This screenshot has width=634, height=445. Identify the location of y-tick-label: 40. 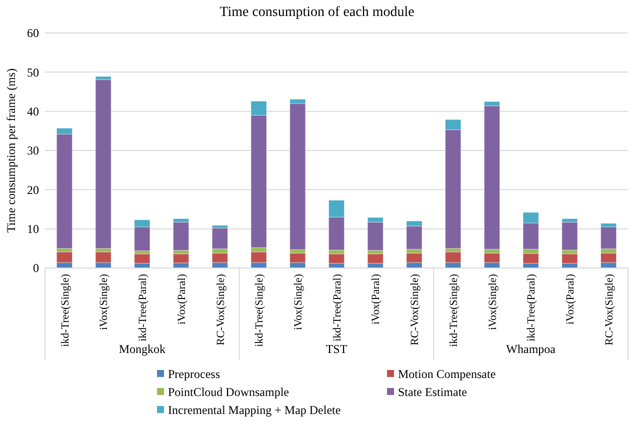
(33, 111).